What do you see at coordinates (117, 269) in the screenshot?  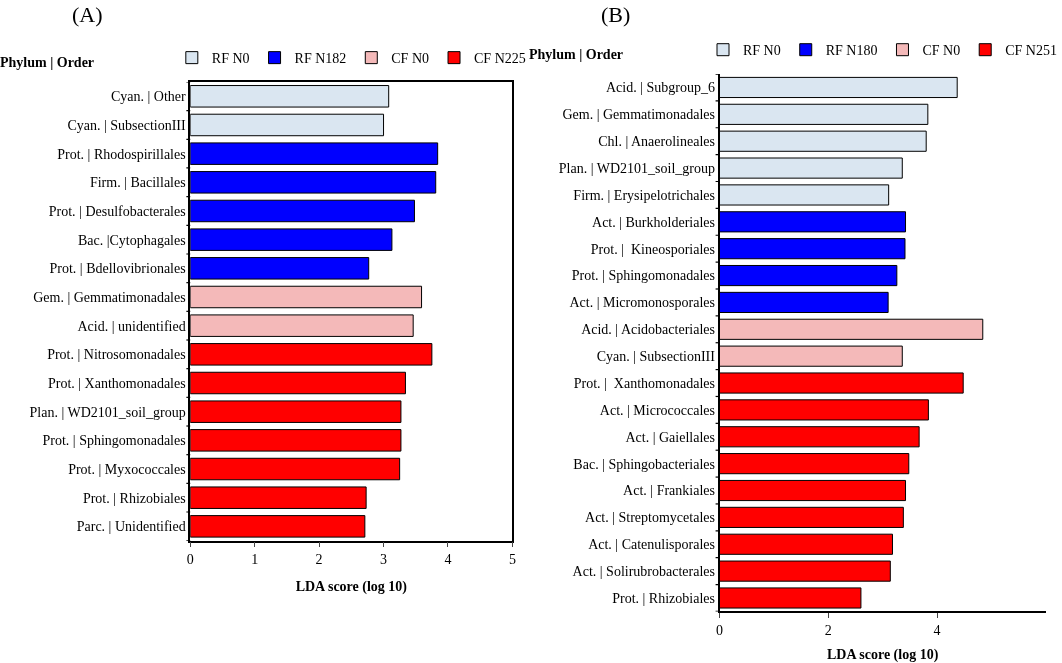 I see `y-tick-label: Prot. | Bdellovibrionales` at bounding box center [117, 269].